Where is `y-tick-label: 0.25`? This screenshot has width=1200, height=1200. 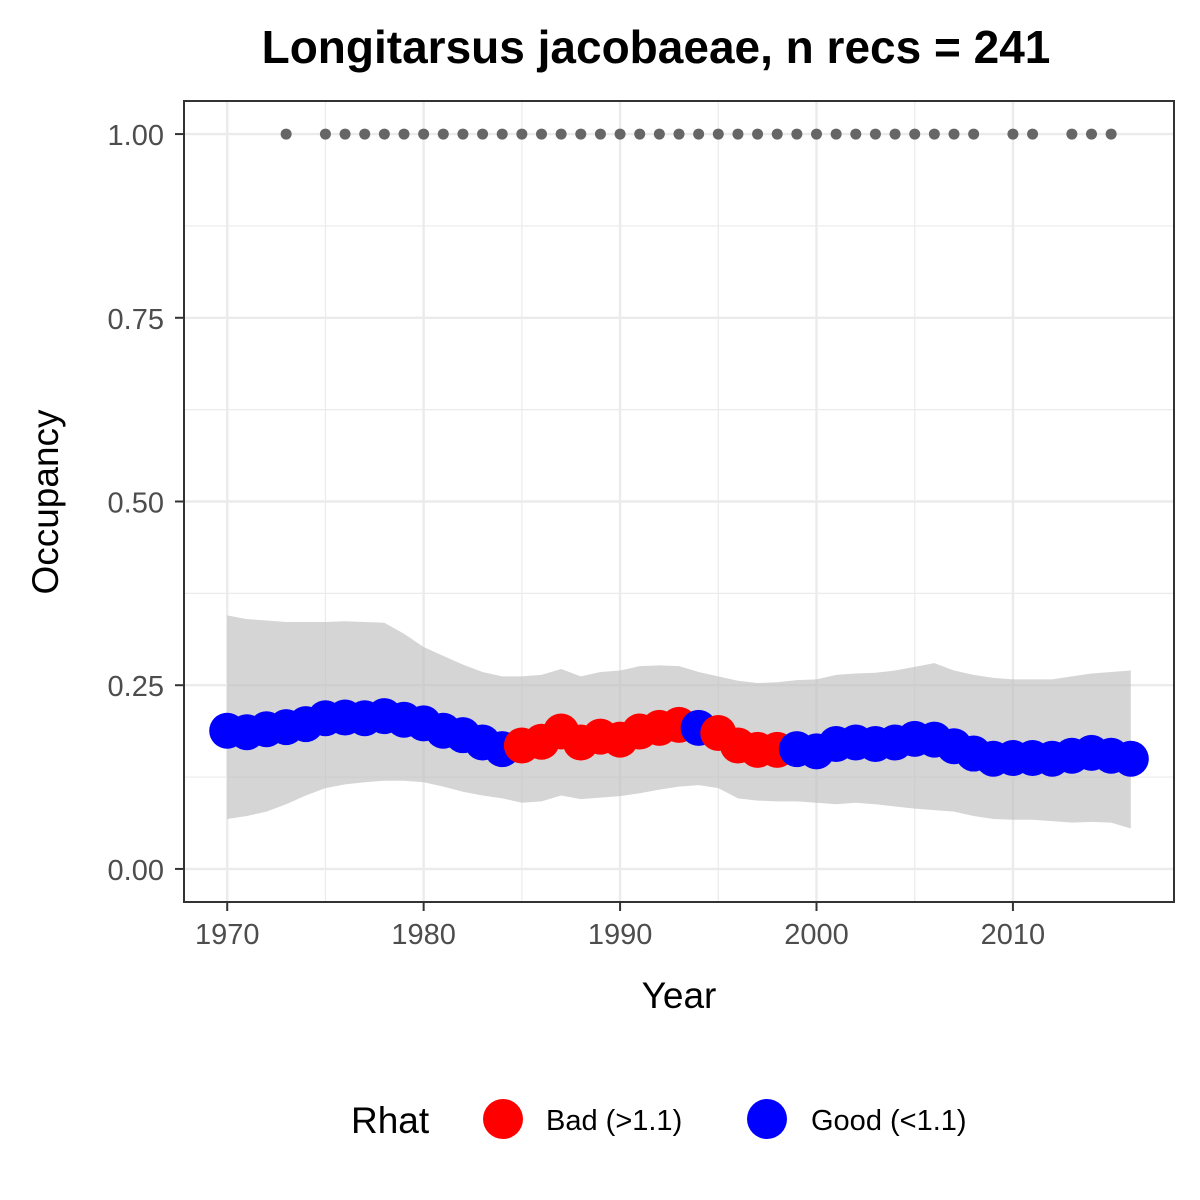 y-tick-label: 0.25 is located at coordinates (136, 687).